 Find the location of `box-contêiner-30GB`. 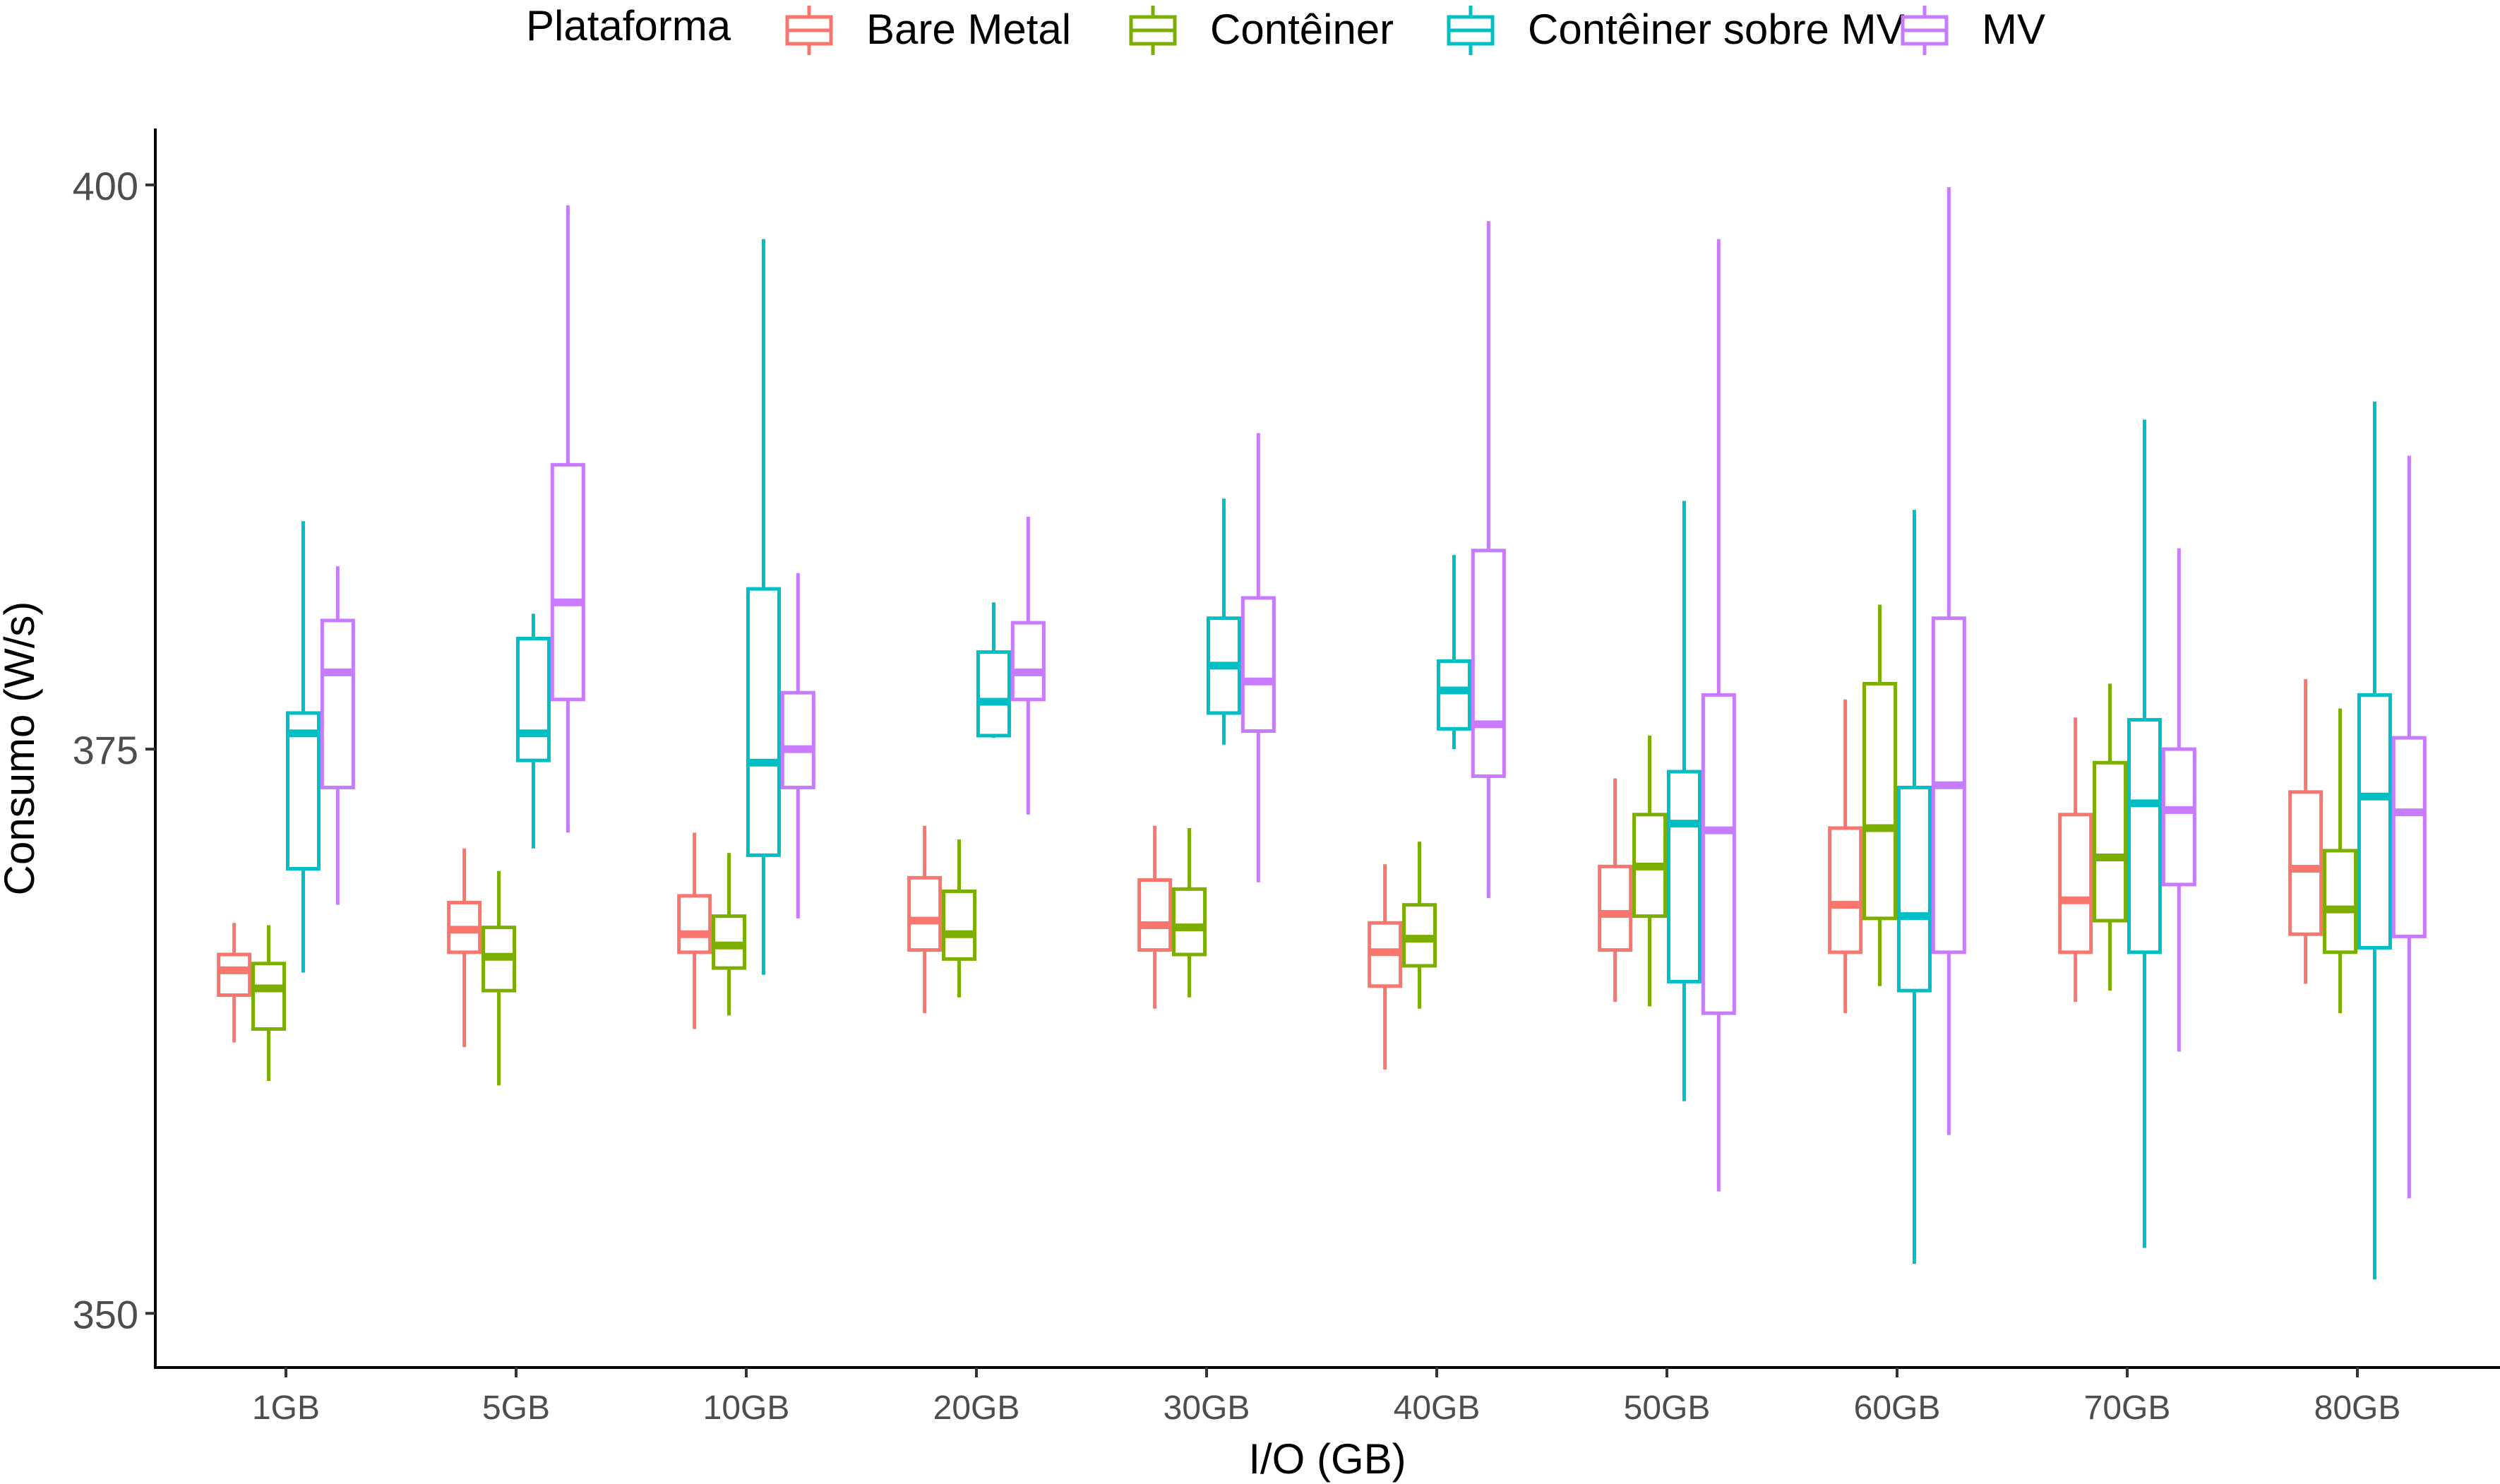

box-contêiner-30GB is located at coordinates (1189, 913).